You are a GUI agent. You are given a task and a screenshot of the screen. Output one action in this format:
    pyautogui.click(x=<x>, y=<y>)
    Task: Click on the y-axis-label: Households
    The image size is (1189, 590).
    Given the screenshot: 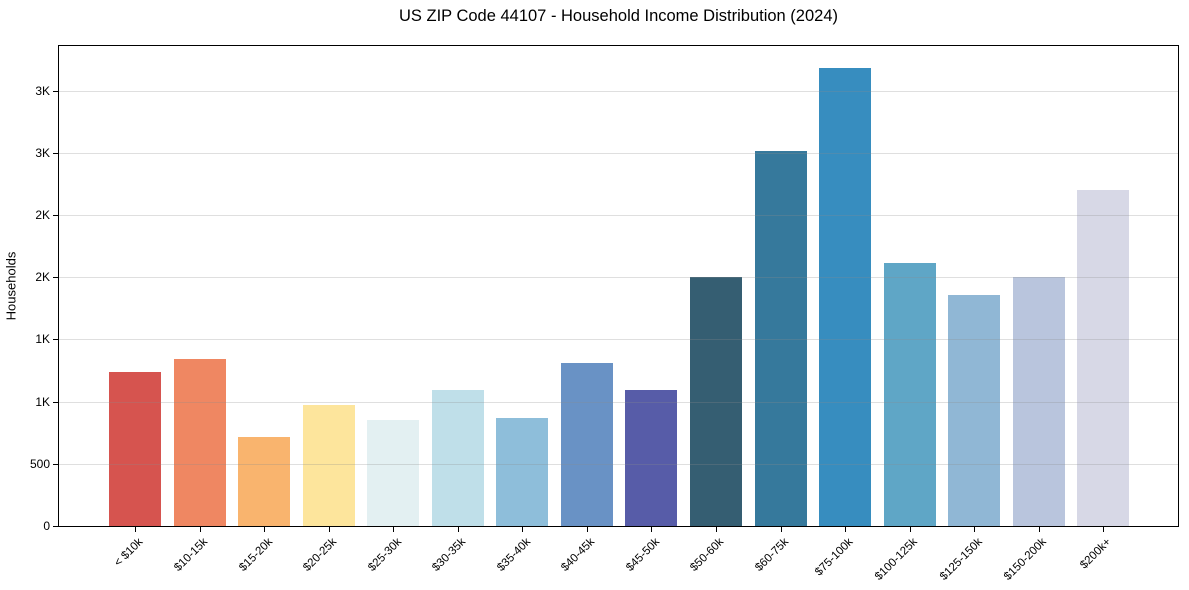 What is the action you would take?
    pyautogui.click(x=11, y=286)
    